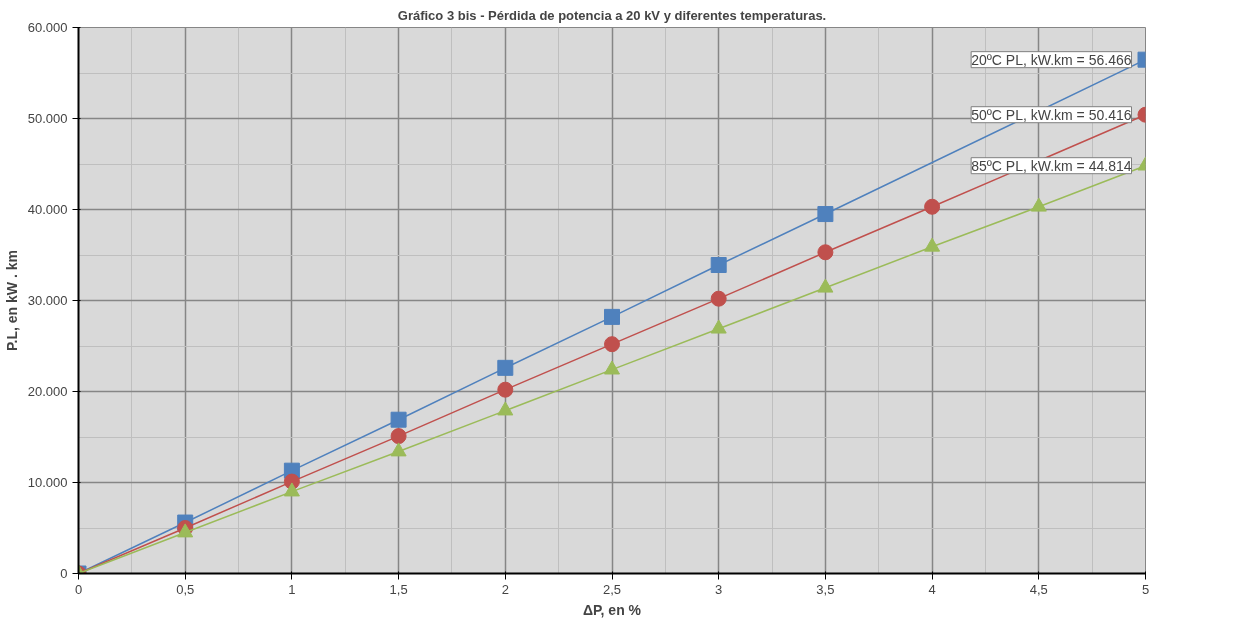 The width and height of the screenshot is (1239, 637). What do you see at coordinates (1051, 165) in the screenshot?
I see `data-label: 85ºC PL, kW.km = 44.814` at bounding box center [1051, 165].